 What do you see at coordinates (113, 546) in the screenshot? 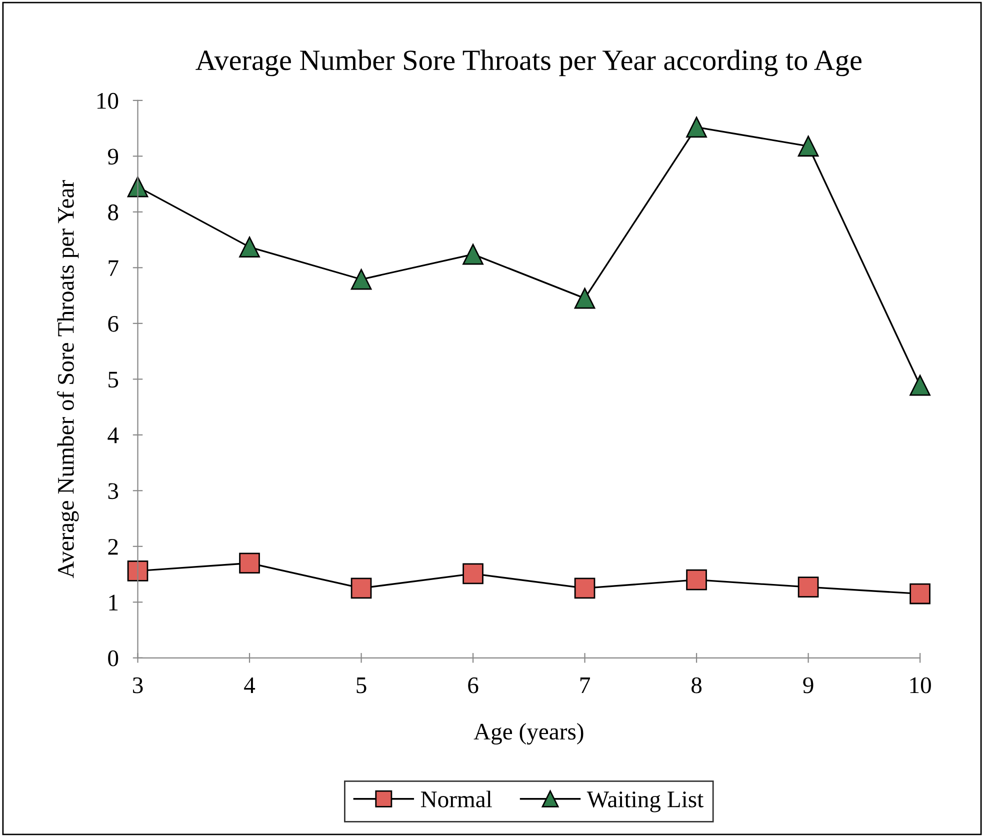
I see `y-tick-label: 2` at bounding box center [113, 546].